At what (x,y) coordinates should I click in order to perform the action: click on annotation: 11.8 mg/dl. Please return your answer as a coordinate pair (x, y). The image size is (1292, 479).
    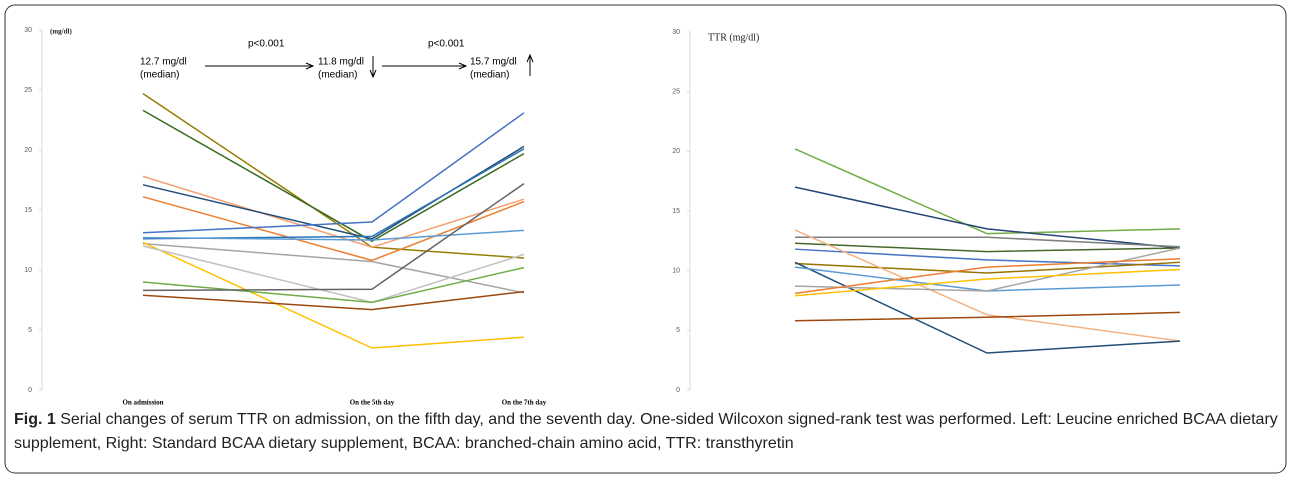
    Looking at the image, I should click on (341, 62).